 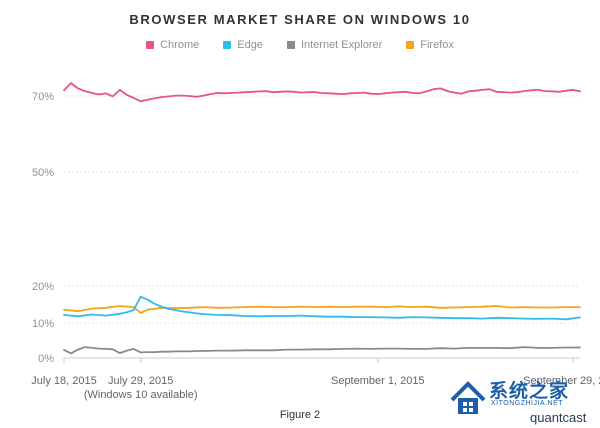 I want to click on legend-label-chrome: Chrome, so click(x=180, y=45).